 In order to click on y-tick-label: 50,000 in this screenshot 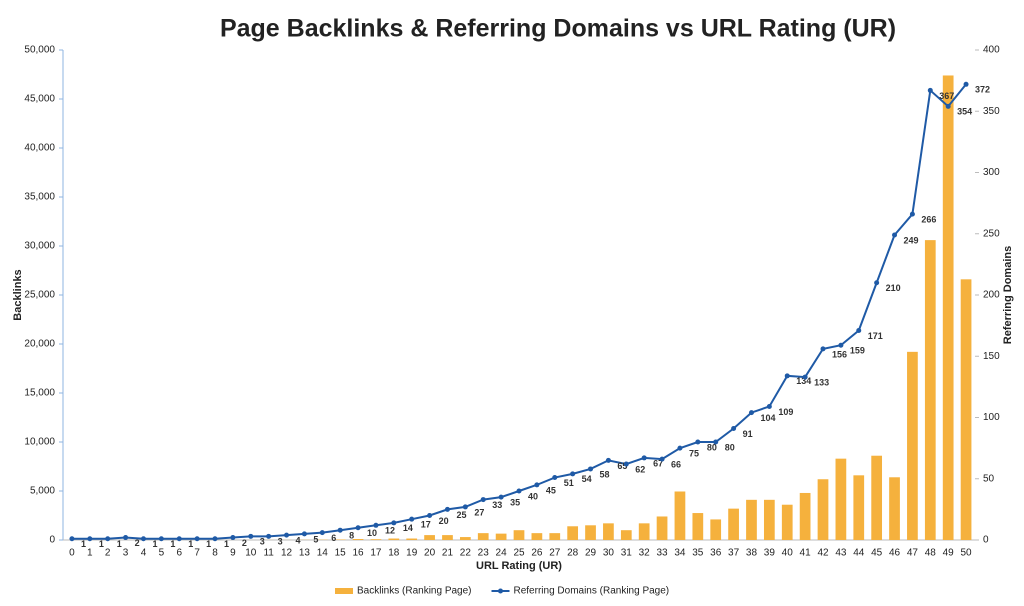, I will do `click(39, 50)`.